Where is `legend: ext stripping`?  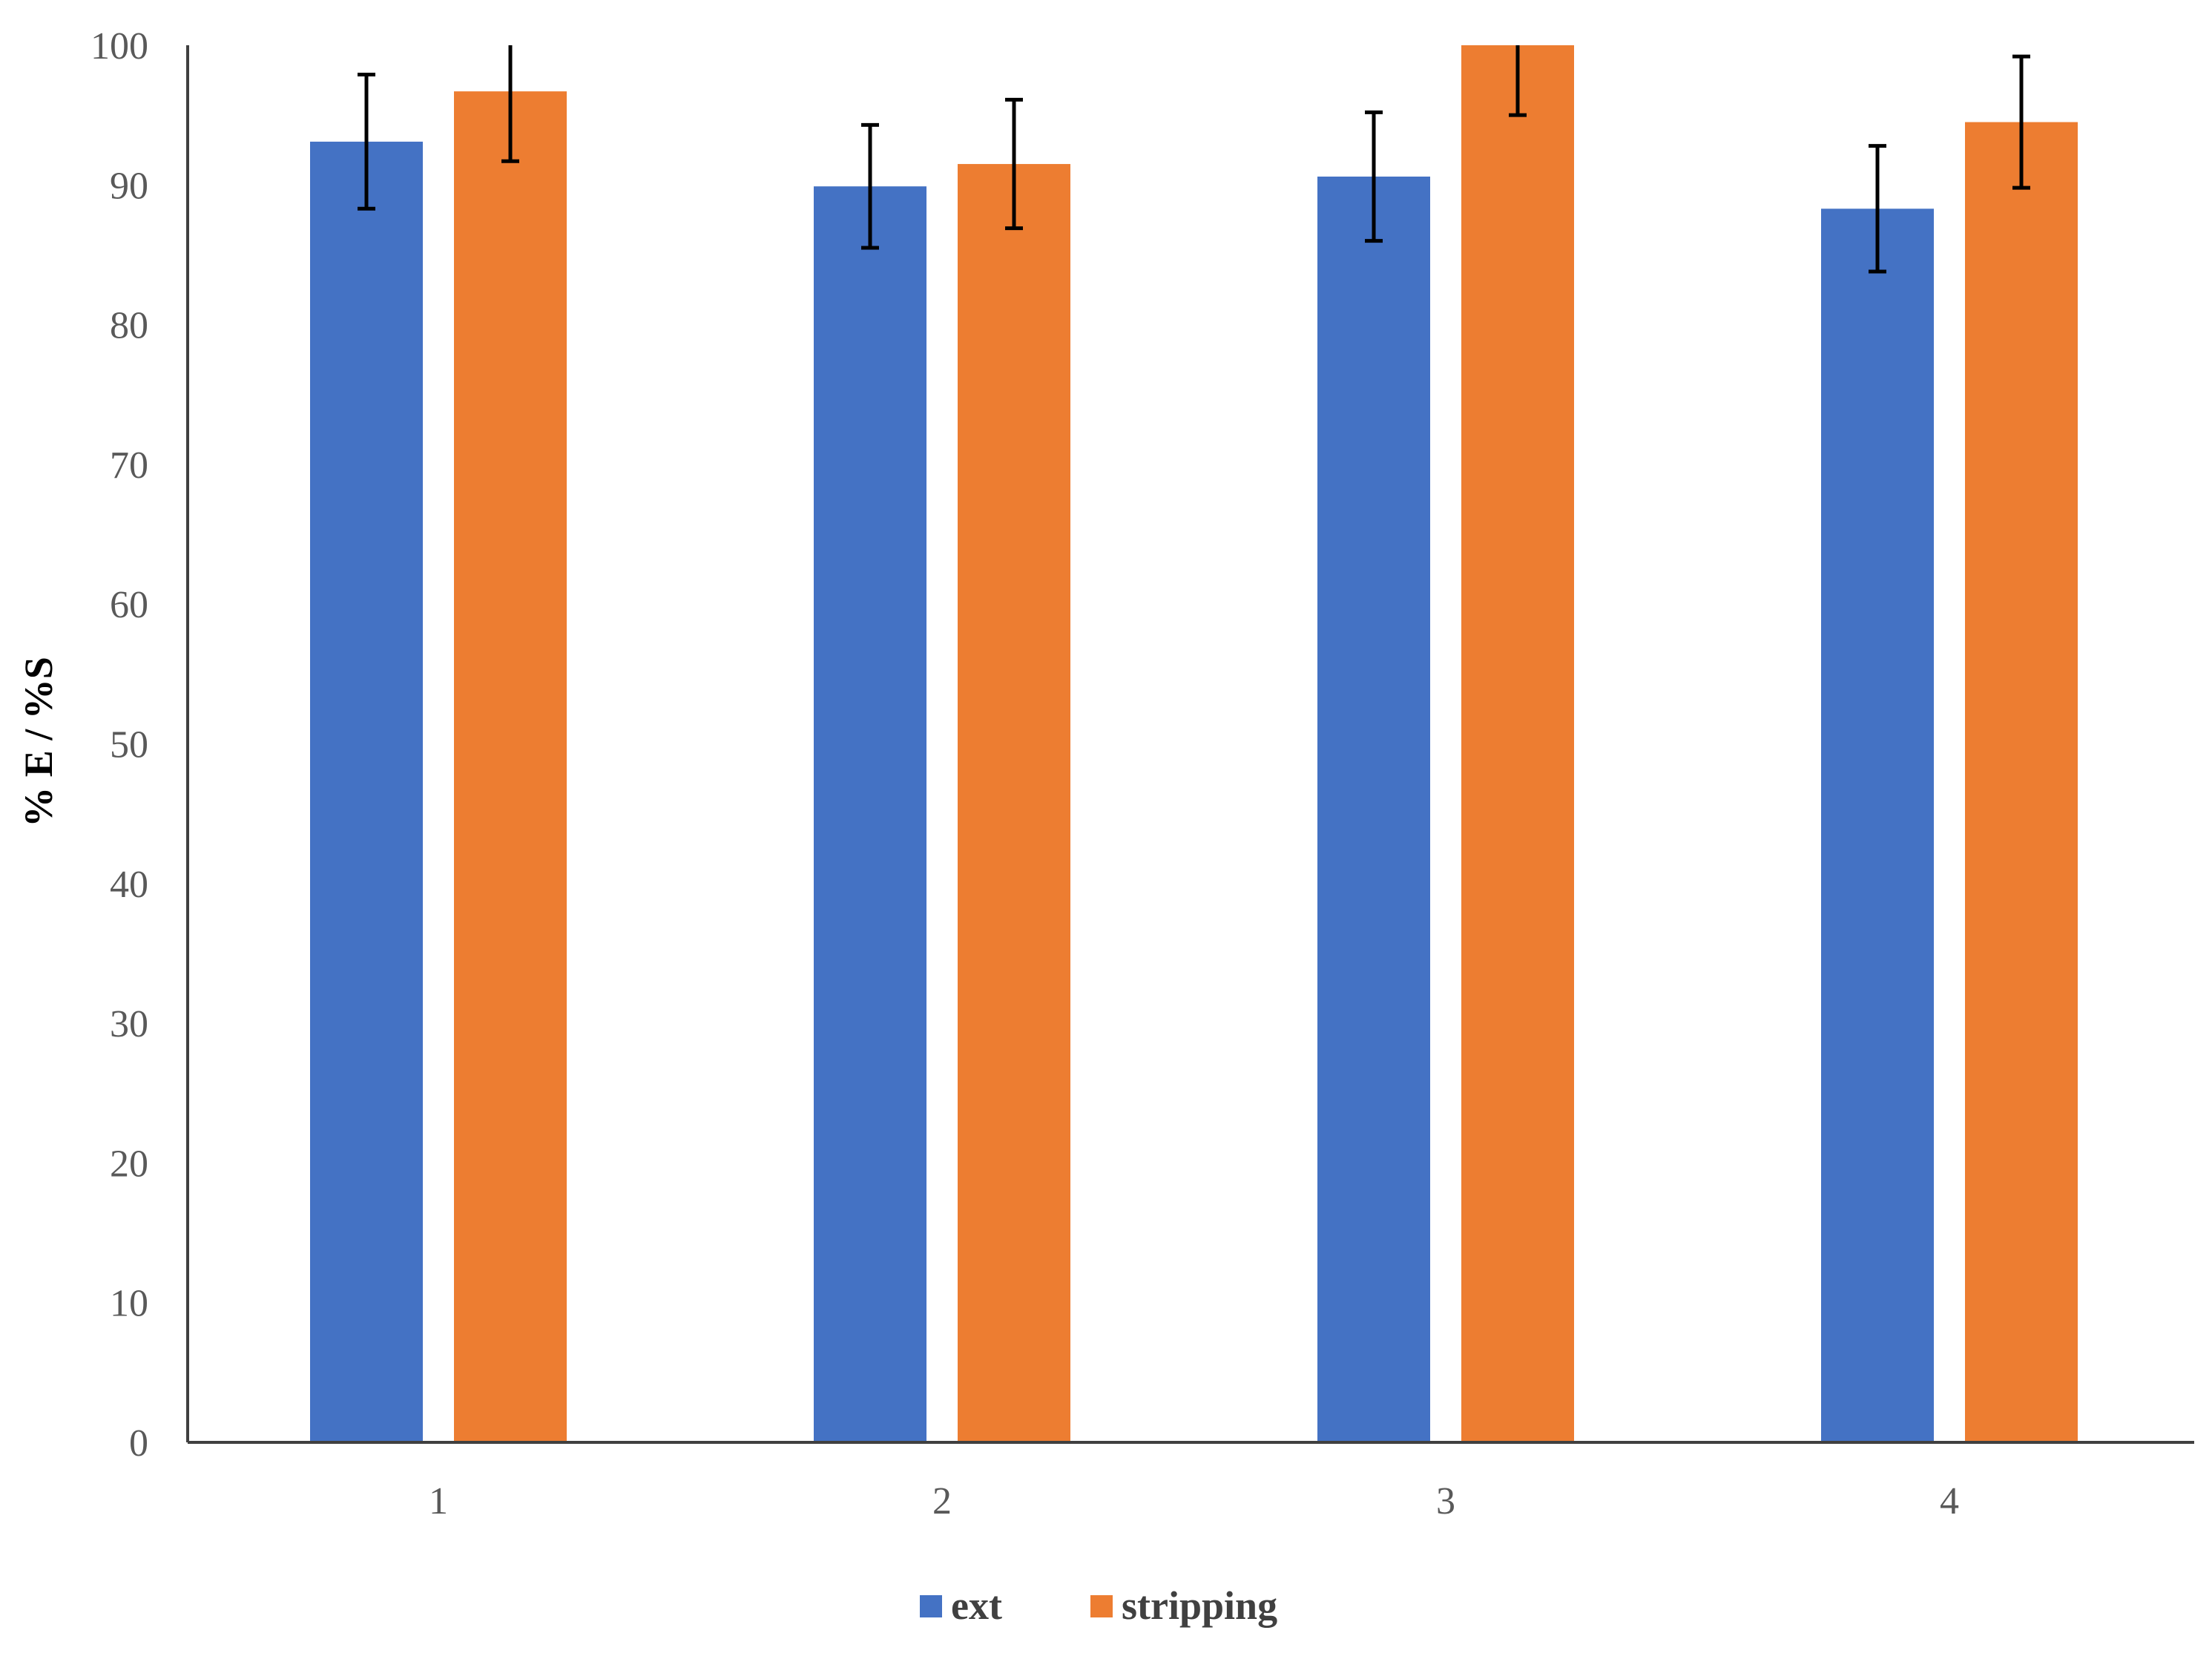 legend: ext stripping is located at coordinates (1098, 1605).